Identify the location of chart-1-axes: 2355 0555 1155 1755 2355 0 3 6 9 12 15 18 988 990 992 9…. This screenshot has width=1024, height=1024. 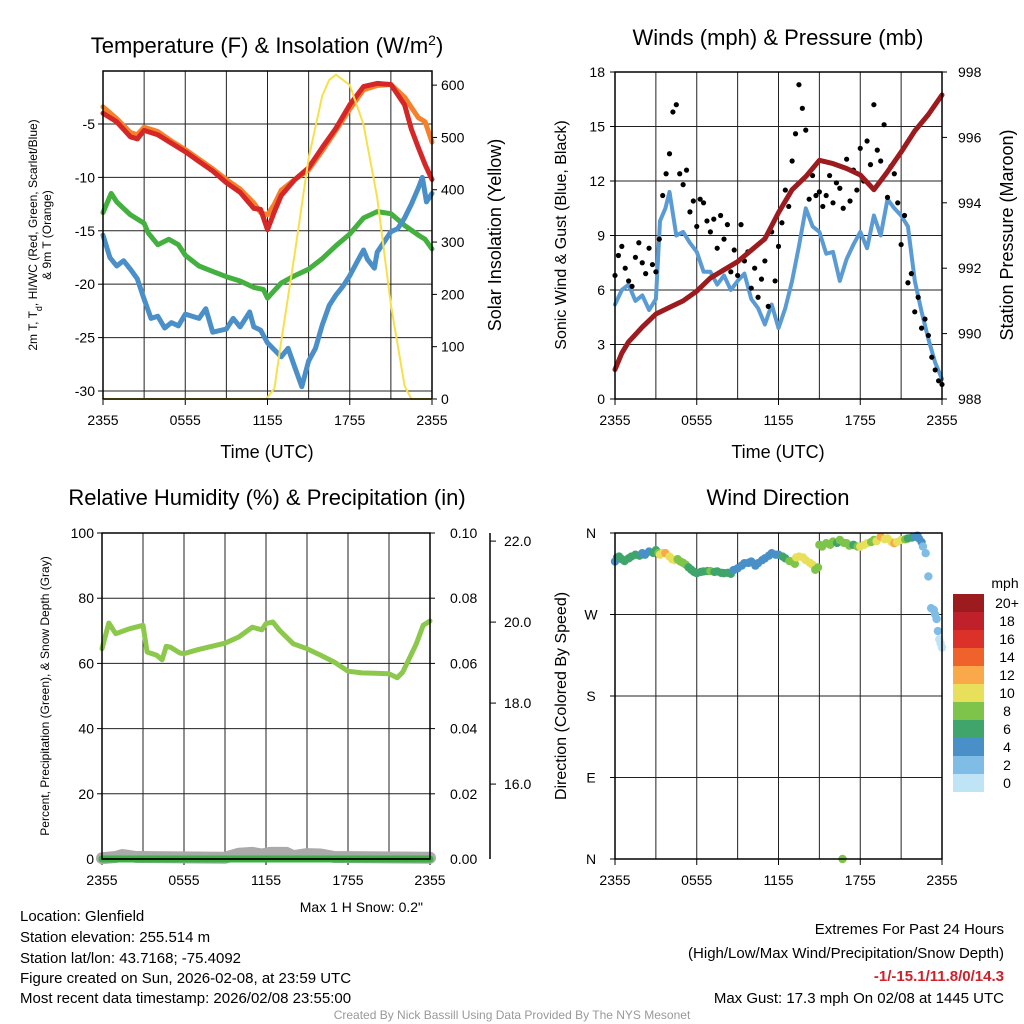
(785, 246).